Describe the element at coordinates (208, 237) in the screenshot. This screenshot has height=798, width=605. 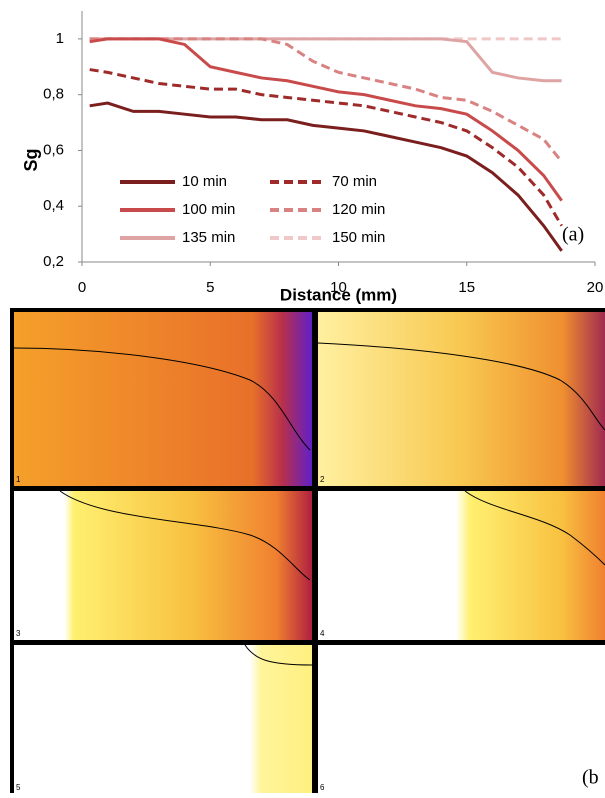
I see `legend-label: 135 min` at that location.